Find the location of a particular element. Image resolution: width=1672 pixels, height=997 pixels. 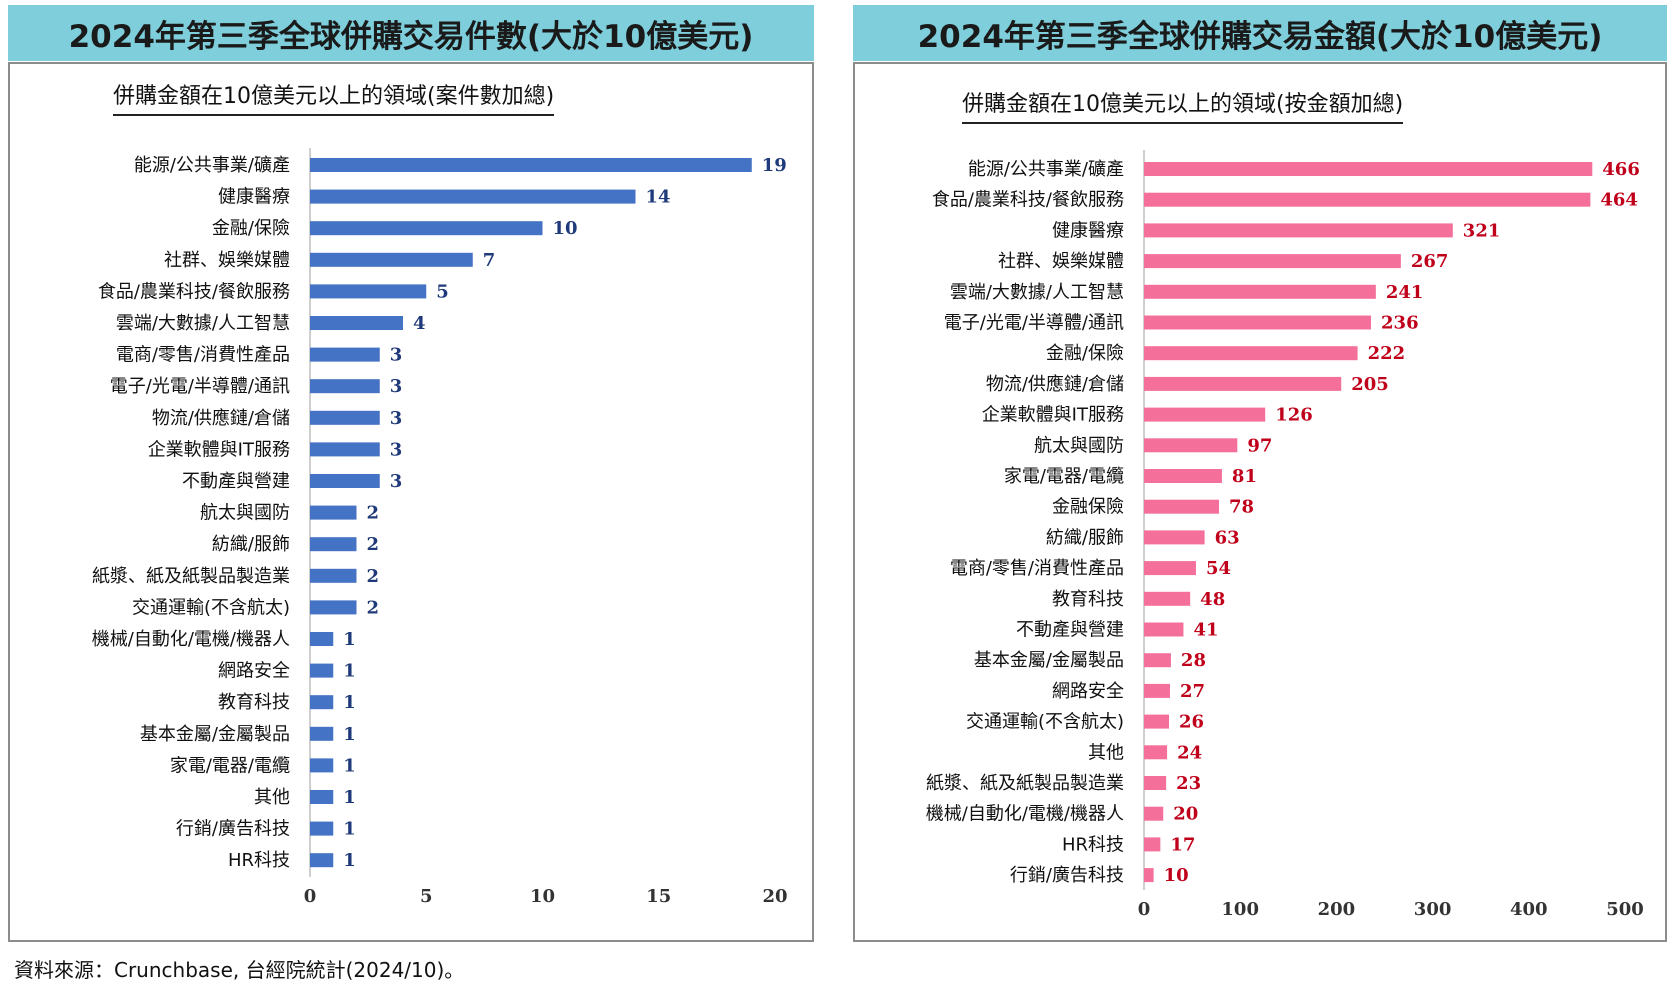

left-category-label: 食品/農業科技/餐飲服務 is located at coordinates (194, 291).